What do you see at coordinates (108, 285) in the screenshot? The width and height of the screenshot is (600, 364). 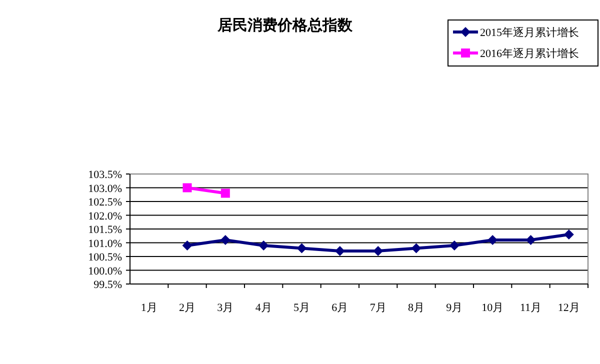 I see `y-tick-label: 99.5%` at bounding box center [108, 285].